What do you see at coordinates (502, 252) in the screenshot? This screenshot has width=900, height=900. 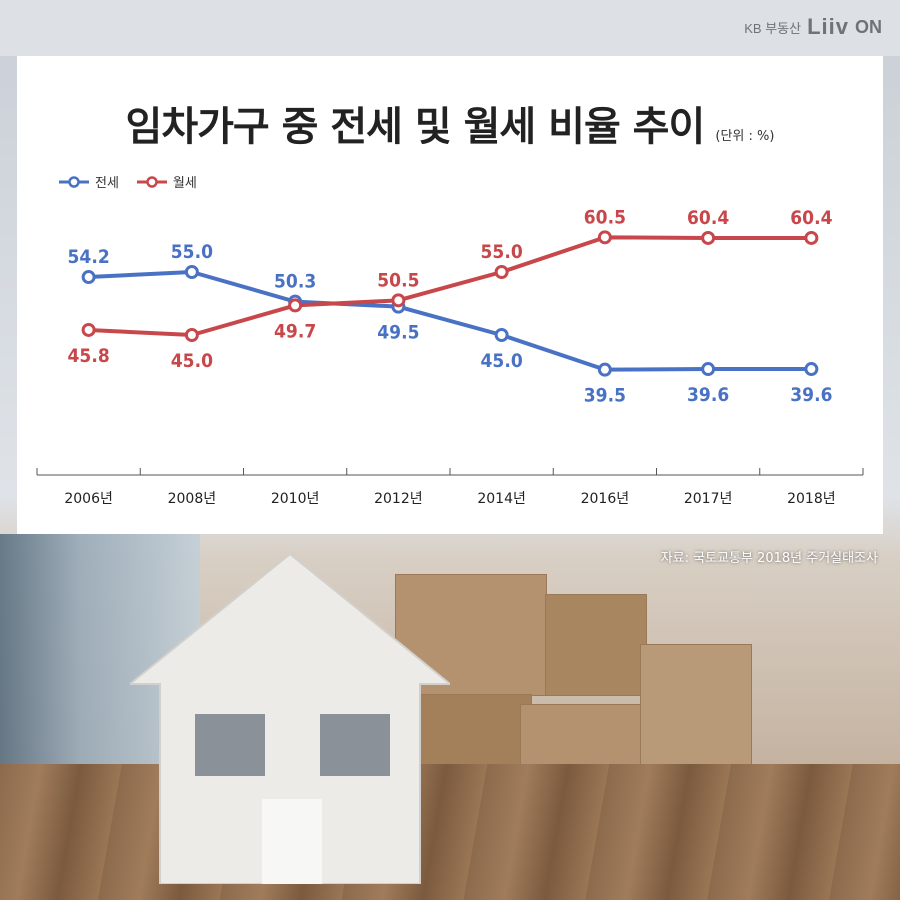 I see `data-label-wolse: 55.0` at bounding box center [502, 252].